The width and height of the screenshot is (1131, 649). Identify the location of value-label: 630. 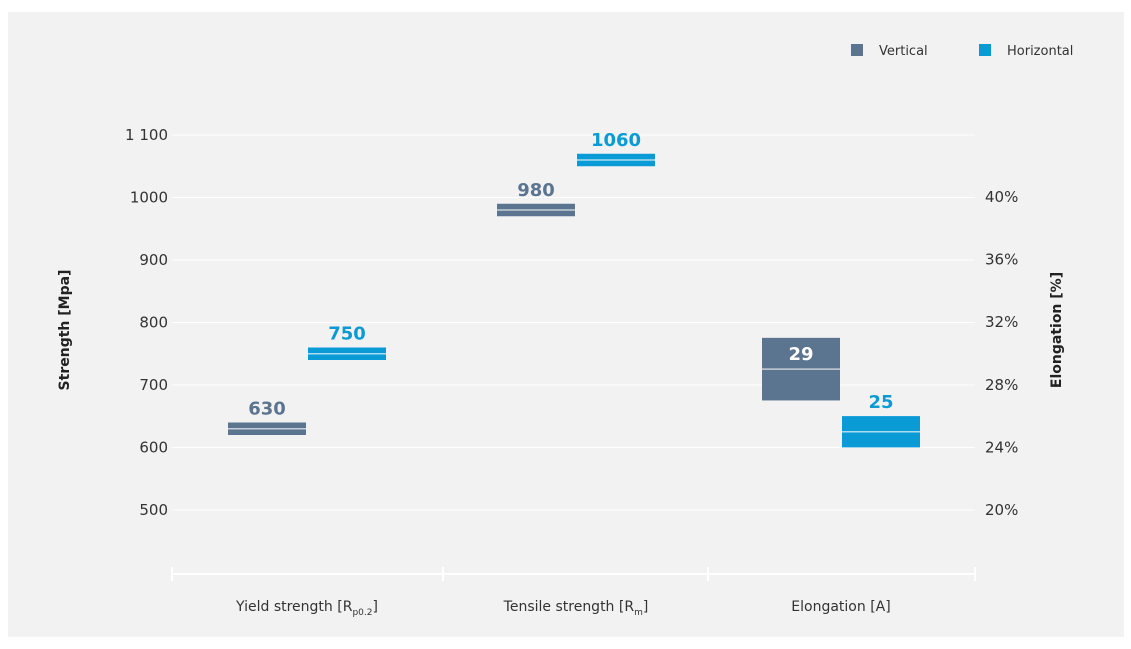
(267, 409).